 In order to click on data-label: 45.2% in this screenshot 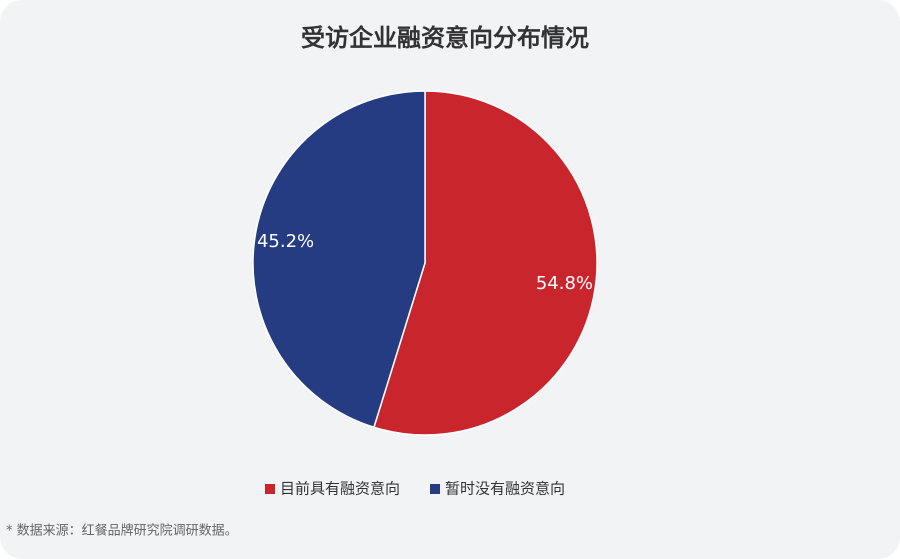, I will do `click(285, 241)`.